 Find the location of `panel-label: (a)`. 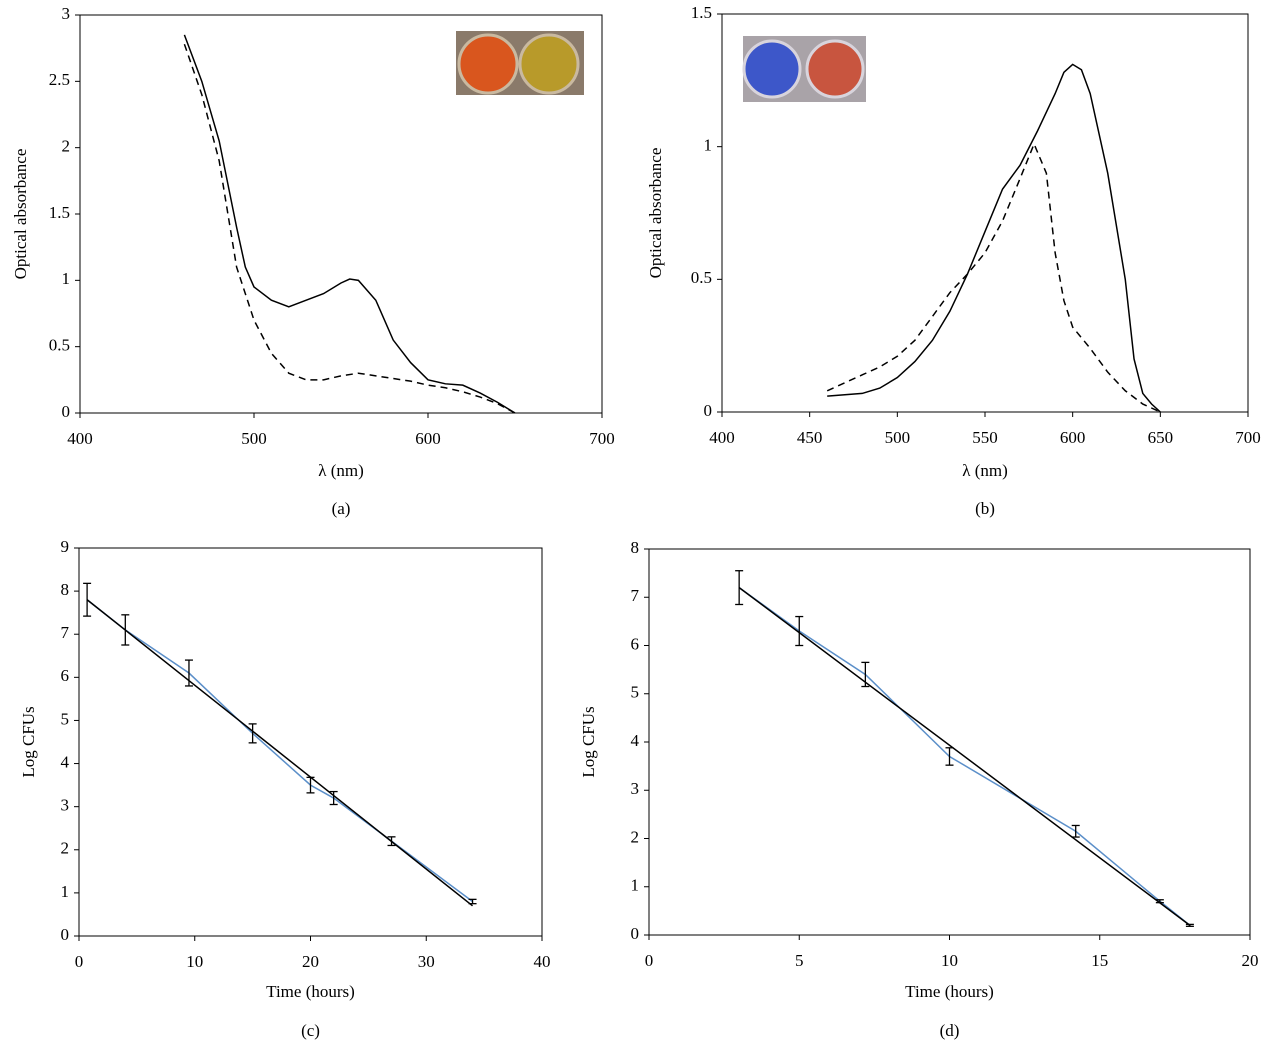

panel-label: (a) is located at coordinates (341, 508).